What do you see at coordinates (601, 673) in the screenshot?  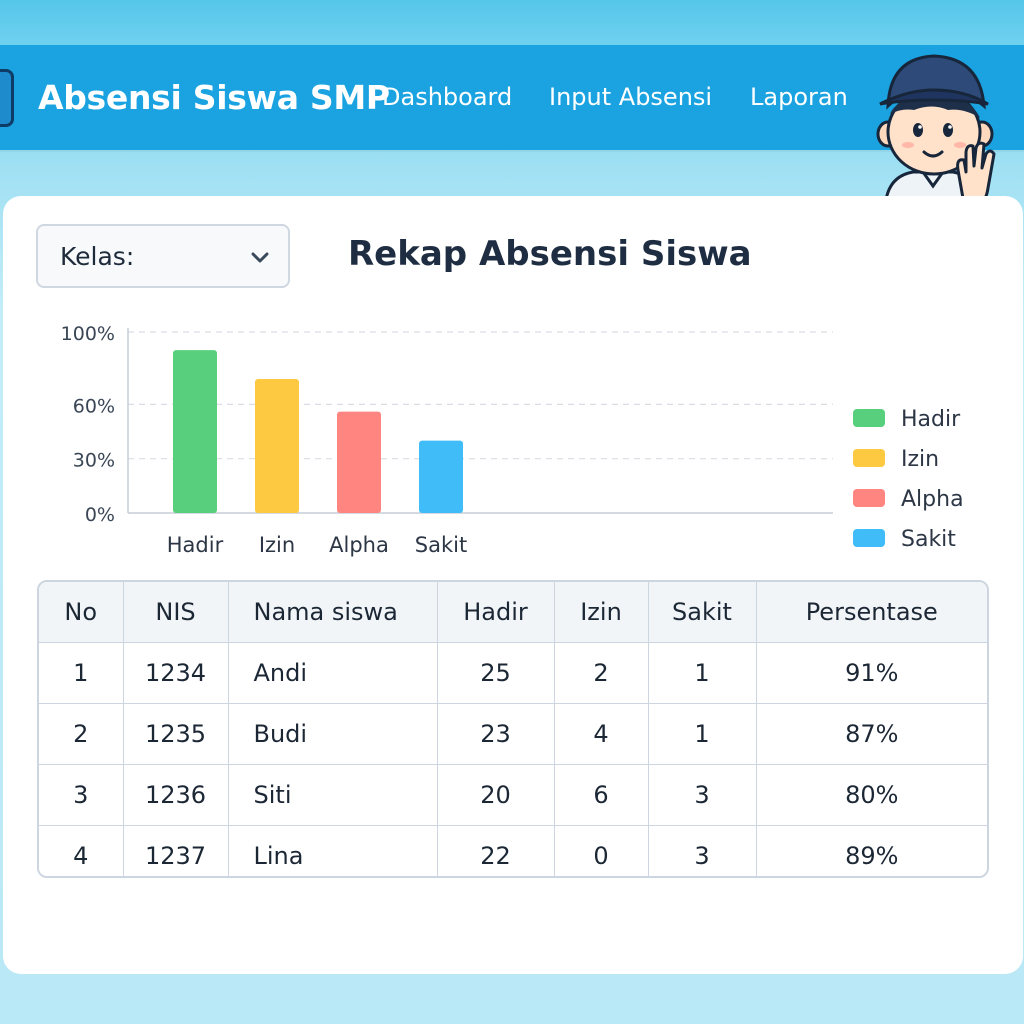 I see `cell-izin: 2` at bounding box center [601, 673].